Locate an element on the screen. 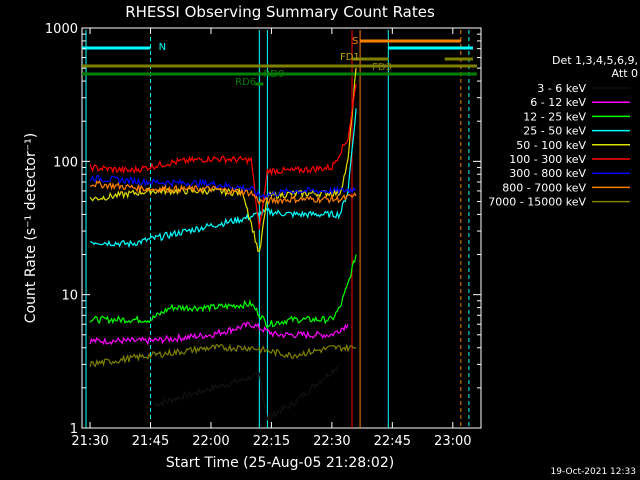 This screenshot has height=480, width=640. y-tick-label: 1000 is located at coordinates (61, 29).